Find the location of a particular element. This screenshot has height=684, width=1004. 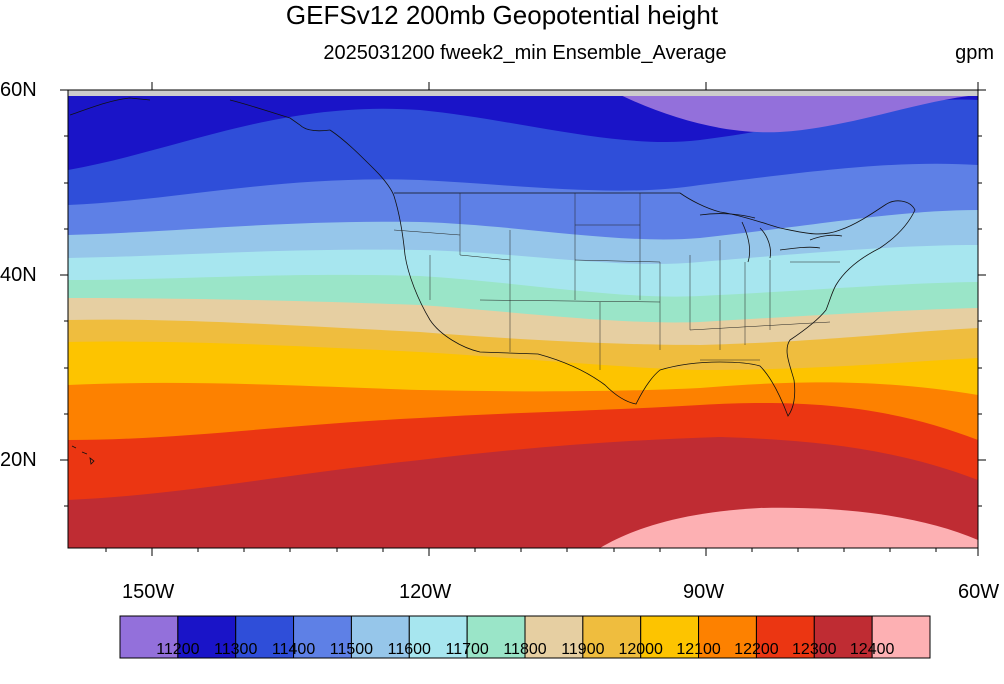

canada-west-coast is located at coordinates (362, 163).